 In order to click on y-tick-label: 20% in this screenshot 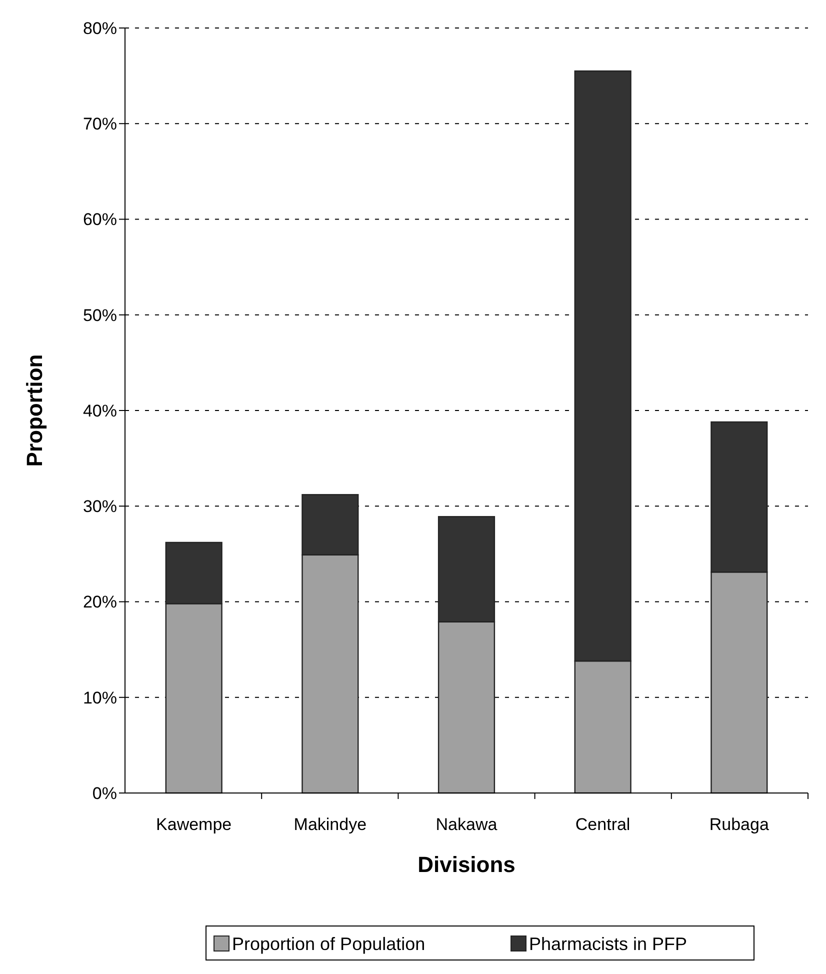, I will do `click(99, 602)`.